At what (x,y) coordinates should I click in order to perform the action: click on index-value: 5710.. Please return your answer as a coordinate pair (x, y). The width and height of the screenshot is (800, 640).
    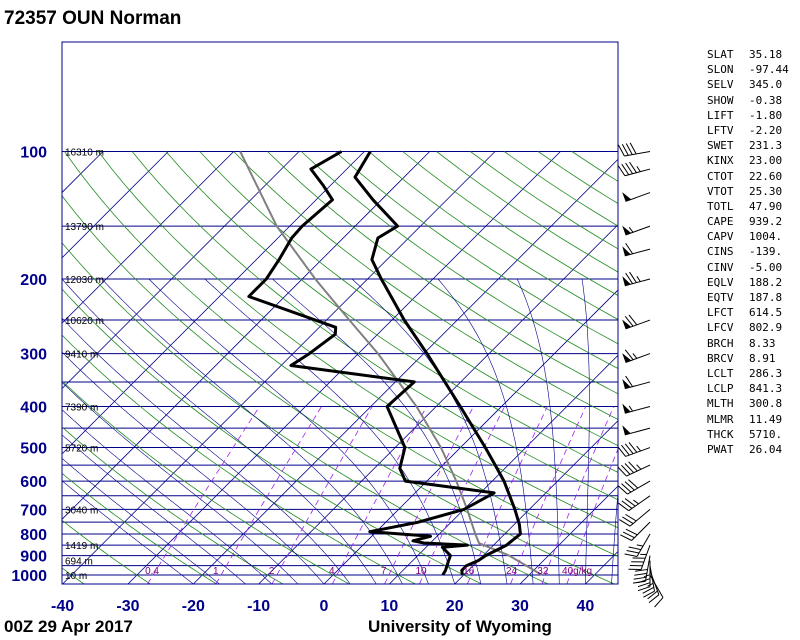
    Looking at the image, I should click on (766, 434).